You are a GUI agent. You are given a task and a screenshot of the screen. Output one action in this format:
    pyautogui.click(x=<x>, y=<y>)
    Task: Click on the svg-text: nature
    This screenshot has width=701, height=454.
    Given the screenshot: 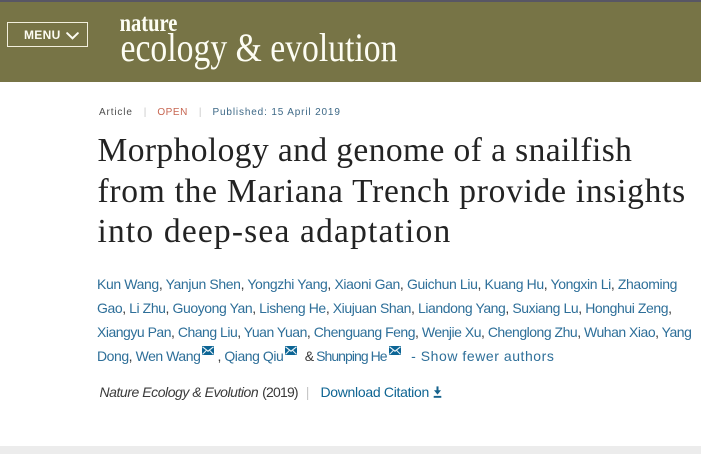 What is the action you would take?
    pyautogui.click(x=149, y=23)
    